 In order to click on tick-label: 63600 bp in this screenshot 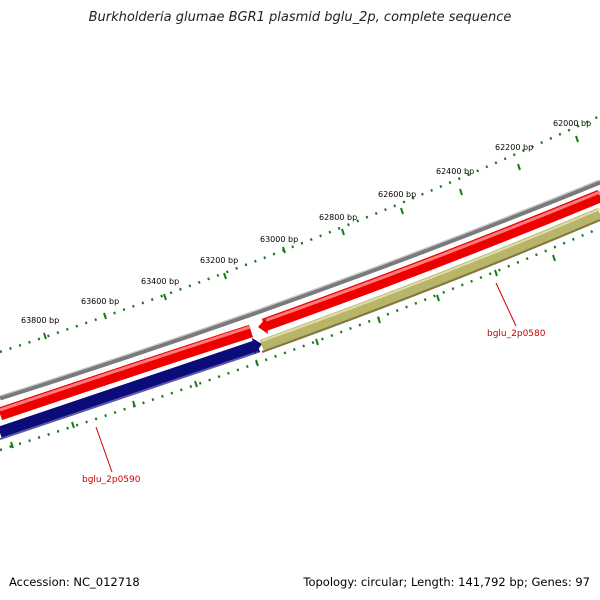, I will do `click(100, 301)`.